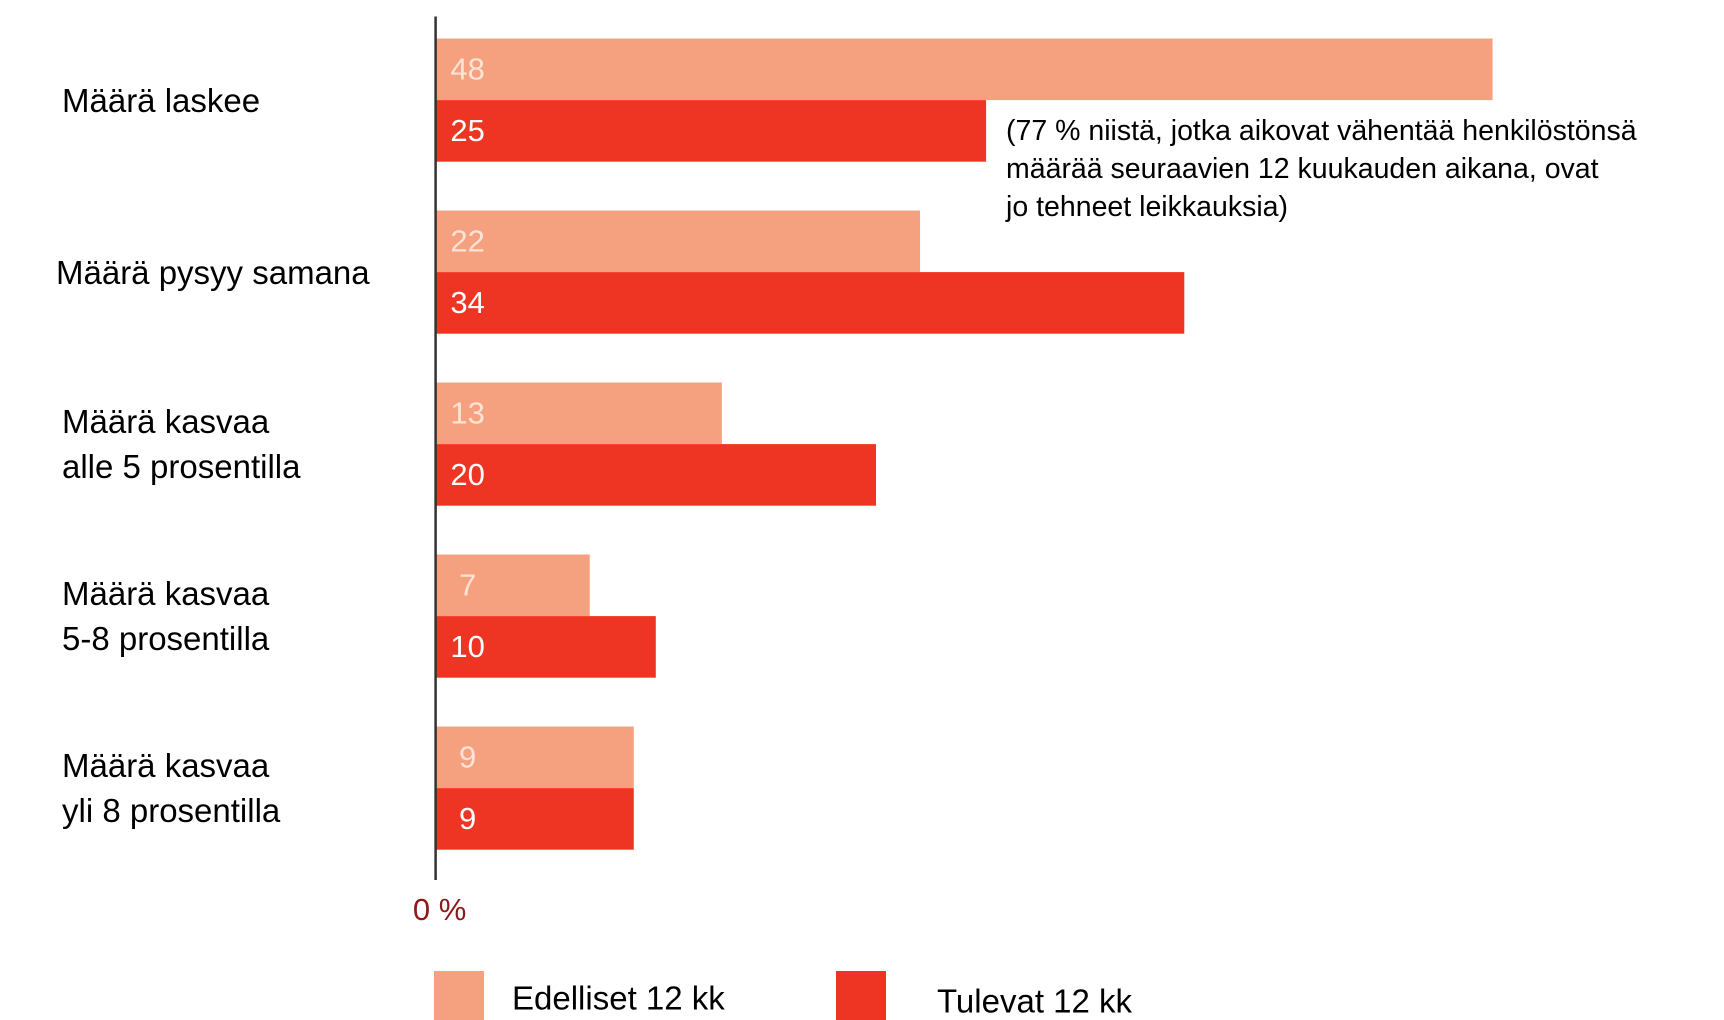  Describe the element at coordinates (467, 302) in the screenshot. I see `value-label: 34` at that location.